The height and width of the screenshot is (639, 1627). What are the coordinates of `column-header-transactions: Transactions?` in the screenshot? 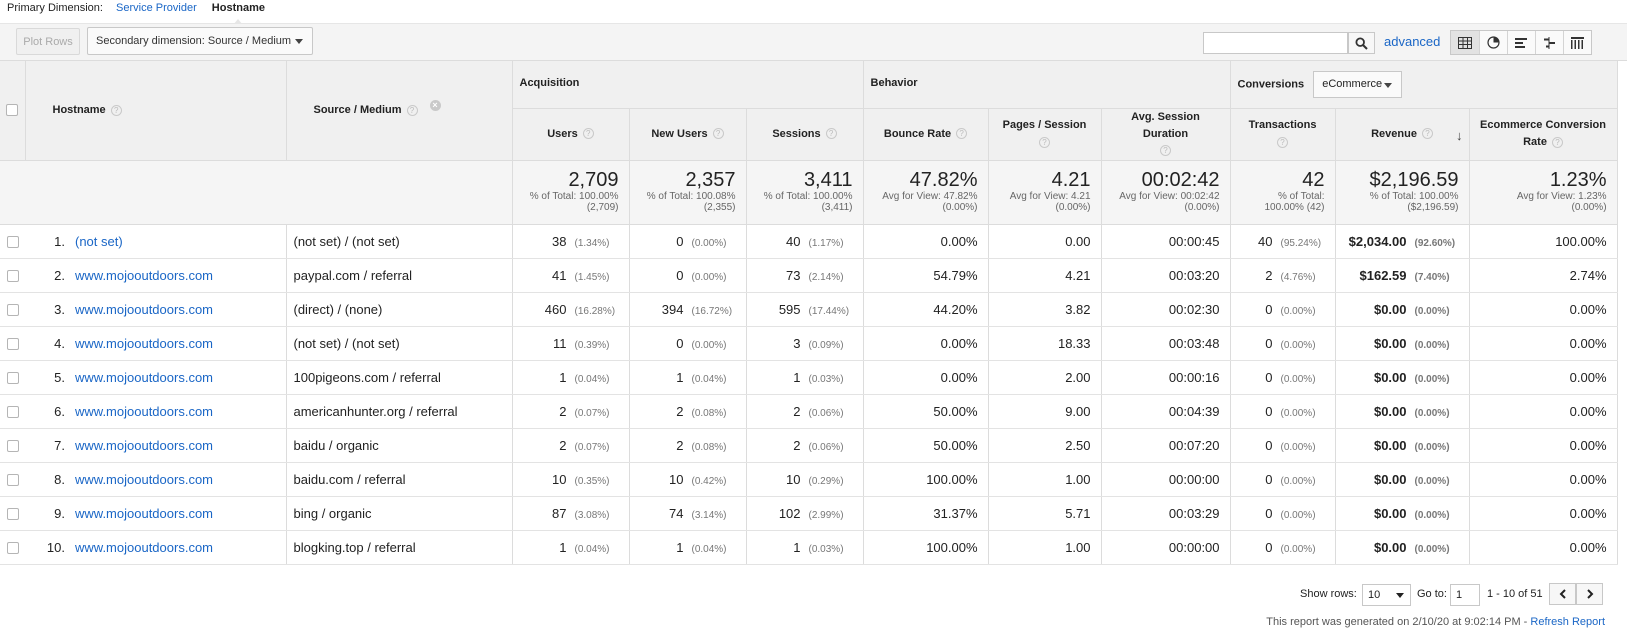 It's located at (1283, 134).